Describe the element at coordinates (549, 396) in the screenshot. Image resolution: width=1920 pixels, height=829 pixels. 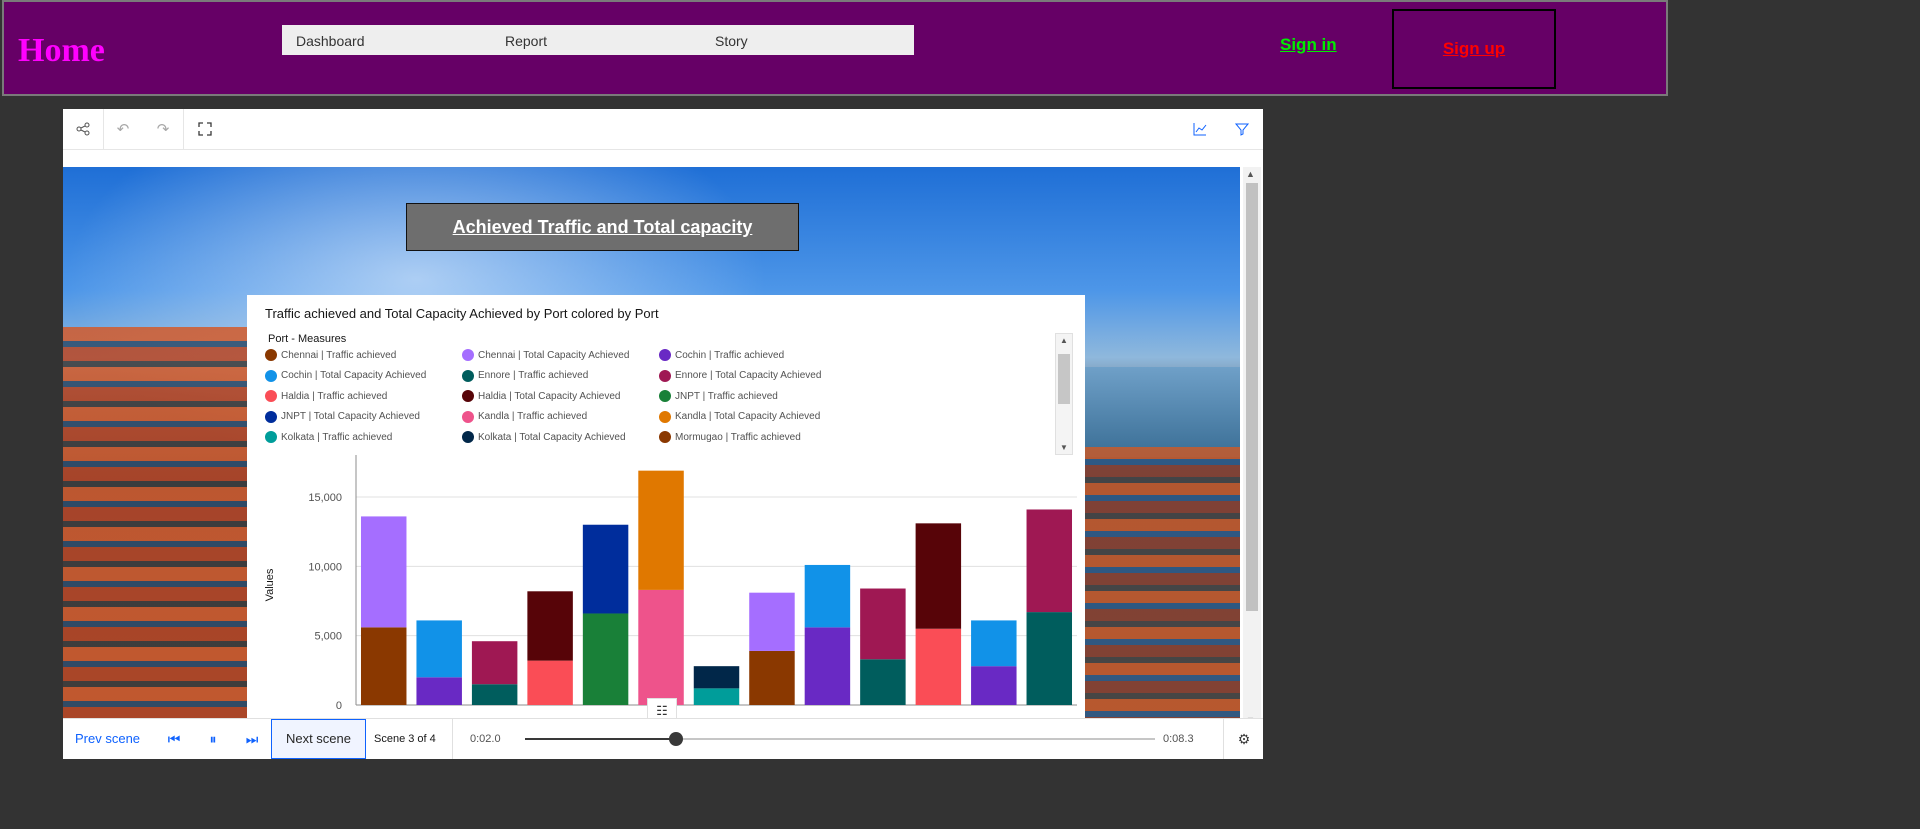
I see `legend-label: Haldia | Total Capacity Achieved` at that location.